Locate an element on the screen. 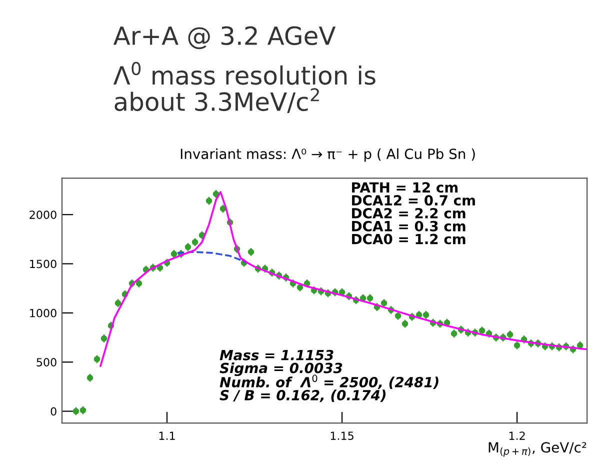 This screenshot has width=596, height=469. annotation: PATH = 12 cm DCA12 = 0.7 cm DCA2 = 2.2 cm DCA1 = 0.3 cm DCA0 = 1.2 cm is located at coordinates (413, 213).